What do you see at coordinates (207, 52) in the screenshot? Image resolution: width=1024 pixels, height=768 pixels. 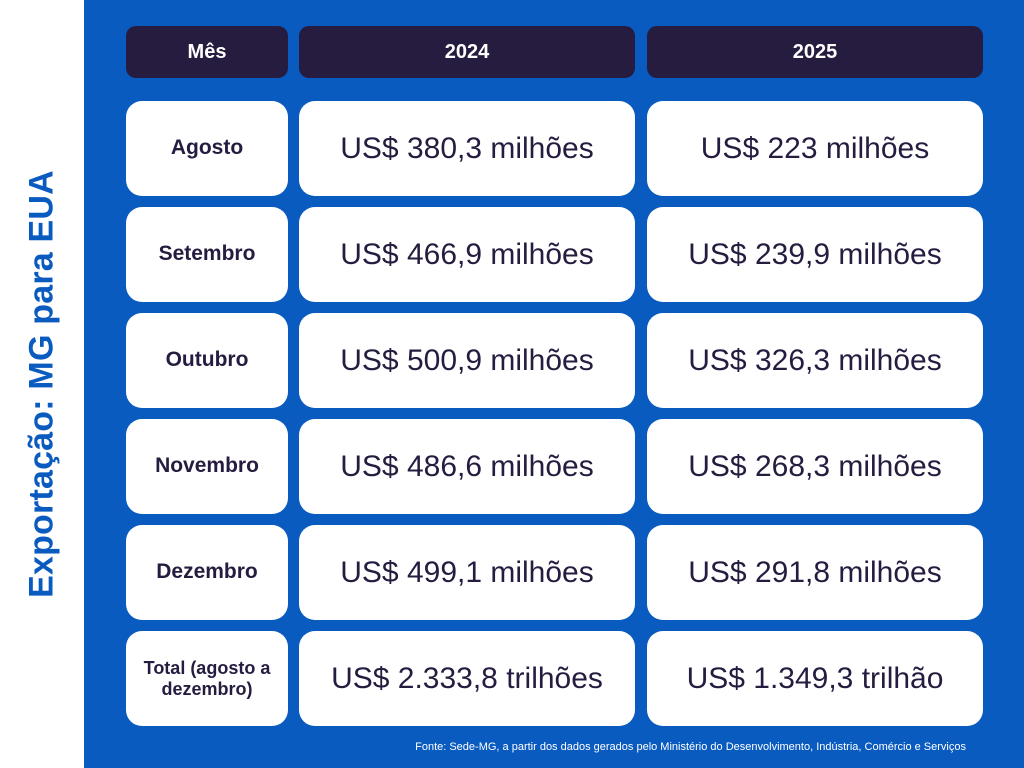 I see `header-month: Mês` at bounding box center [207, 52].